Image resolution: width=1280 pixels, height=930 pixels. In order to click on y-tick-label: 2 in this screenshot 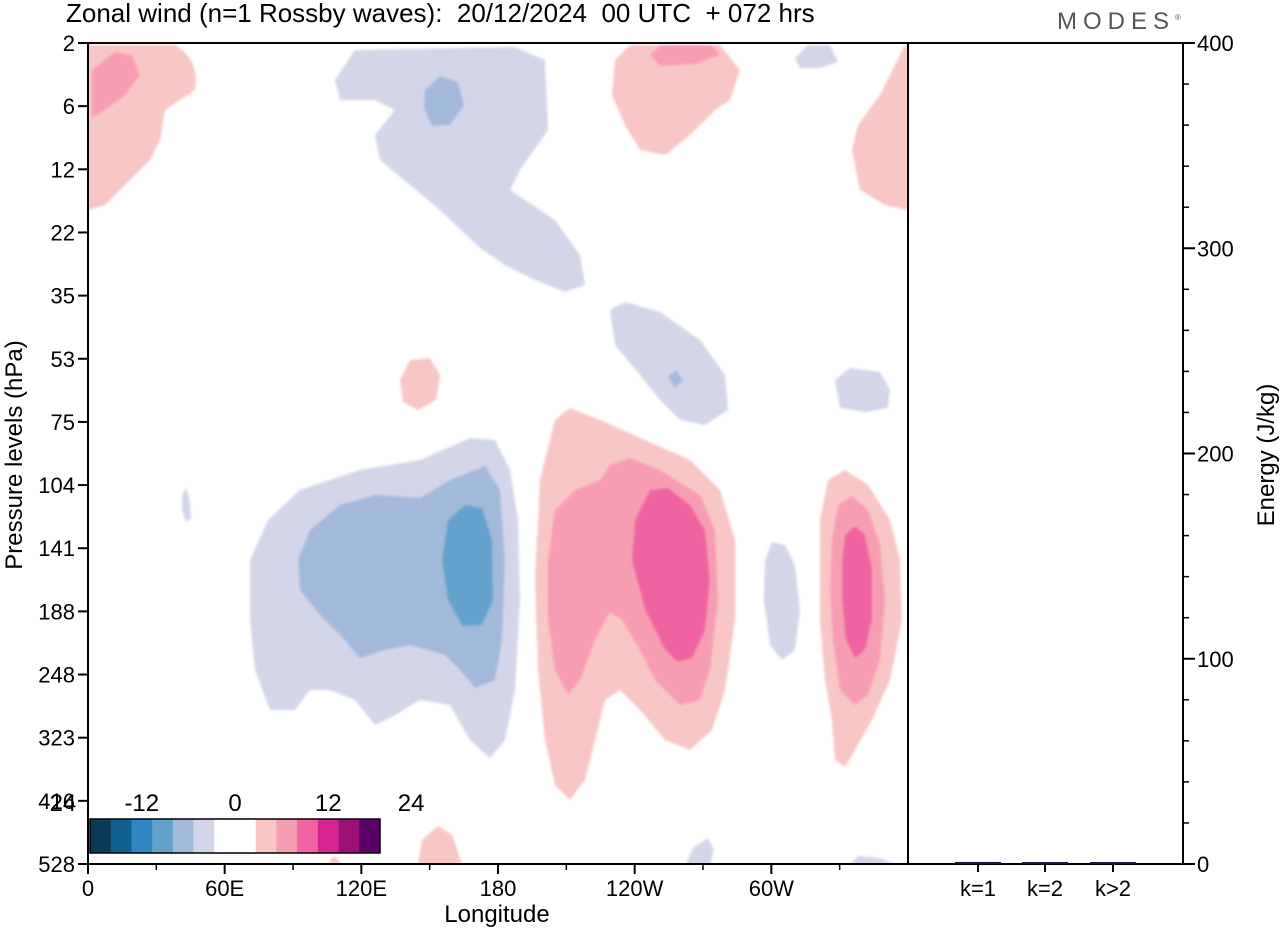, I will do `click(69, 43)`.